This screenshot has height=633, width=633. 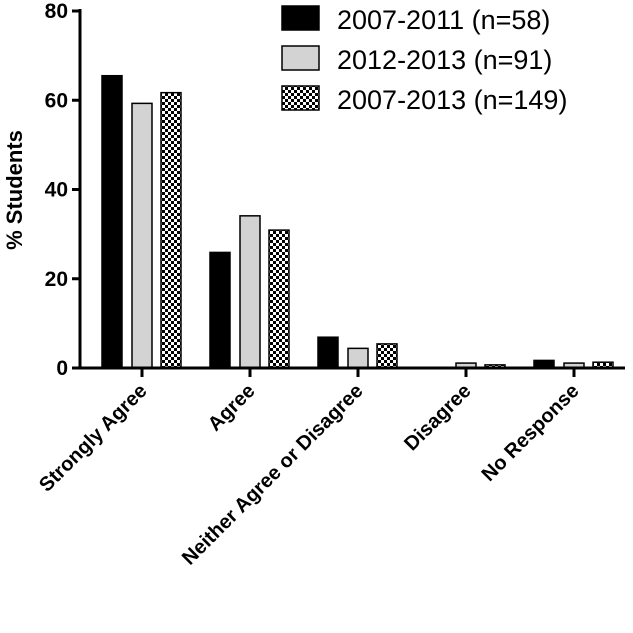 What do you see at coordinates (443, 20) in the screenshot?
I see `legend-label: 2007-2011 (n=58)` at bounding box center [443, 20].